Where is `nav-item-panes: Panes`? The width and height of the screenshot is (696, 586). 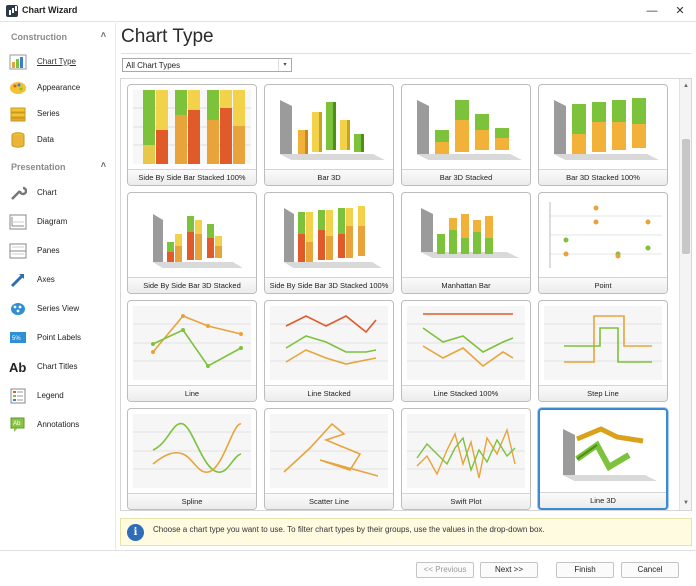
nav-item-panes: Panes is located at coordinates (58, 251).